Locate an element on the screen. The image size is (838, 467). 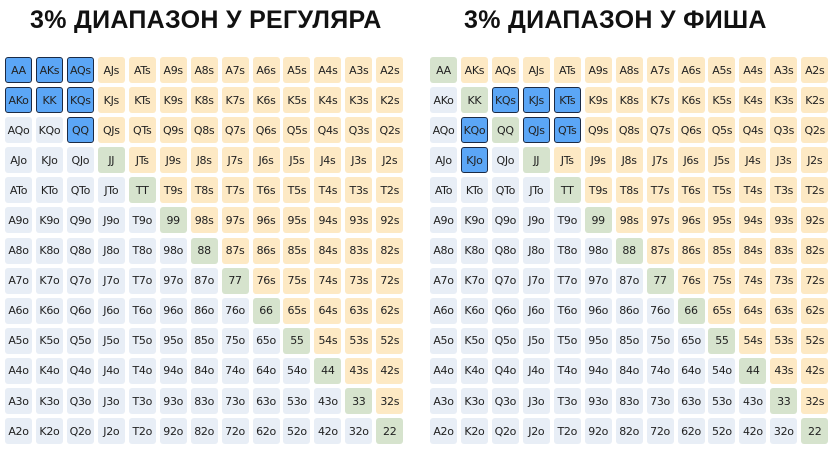
hand-cell-K8s: K8s is located at coordinates (629, 100).